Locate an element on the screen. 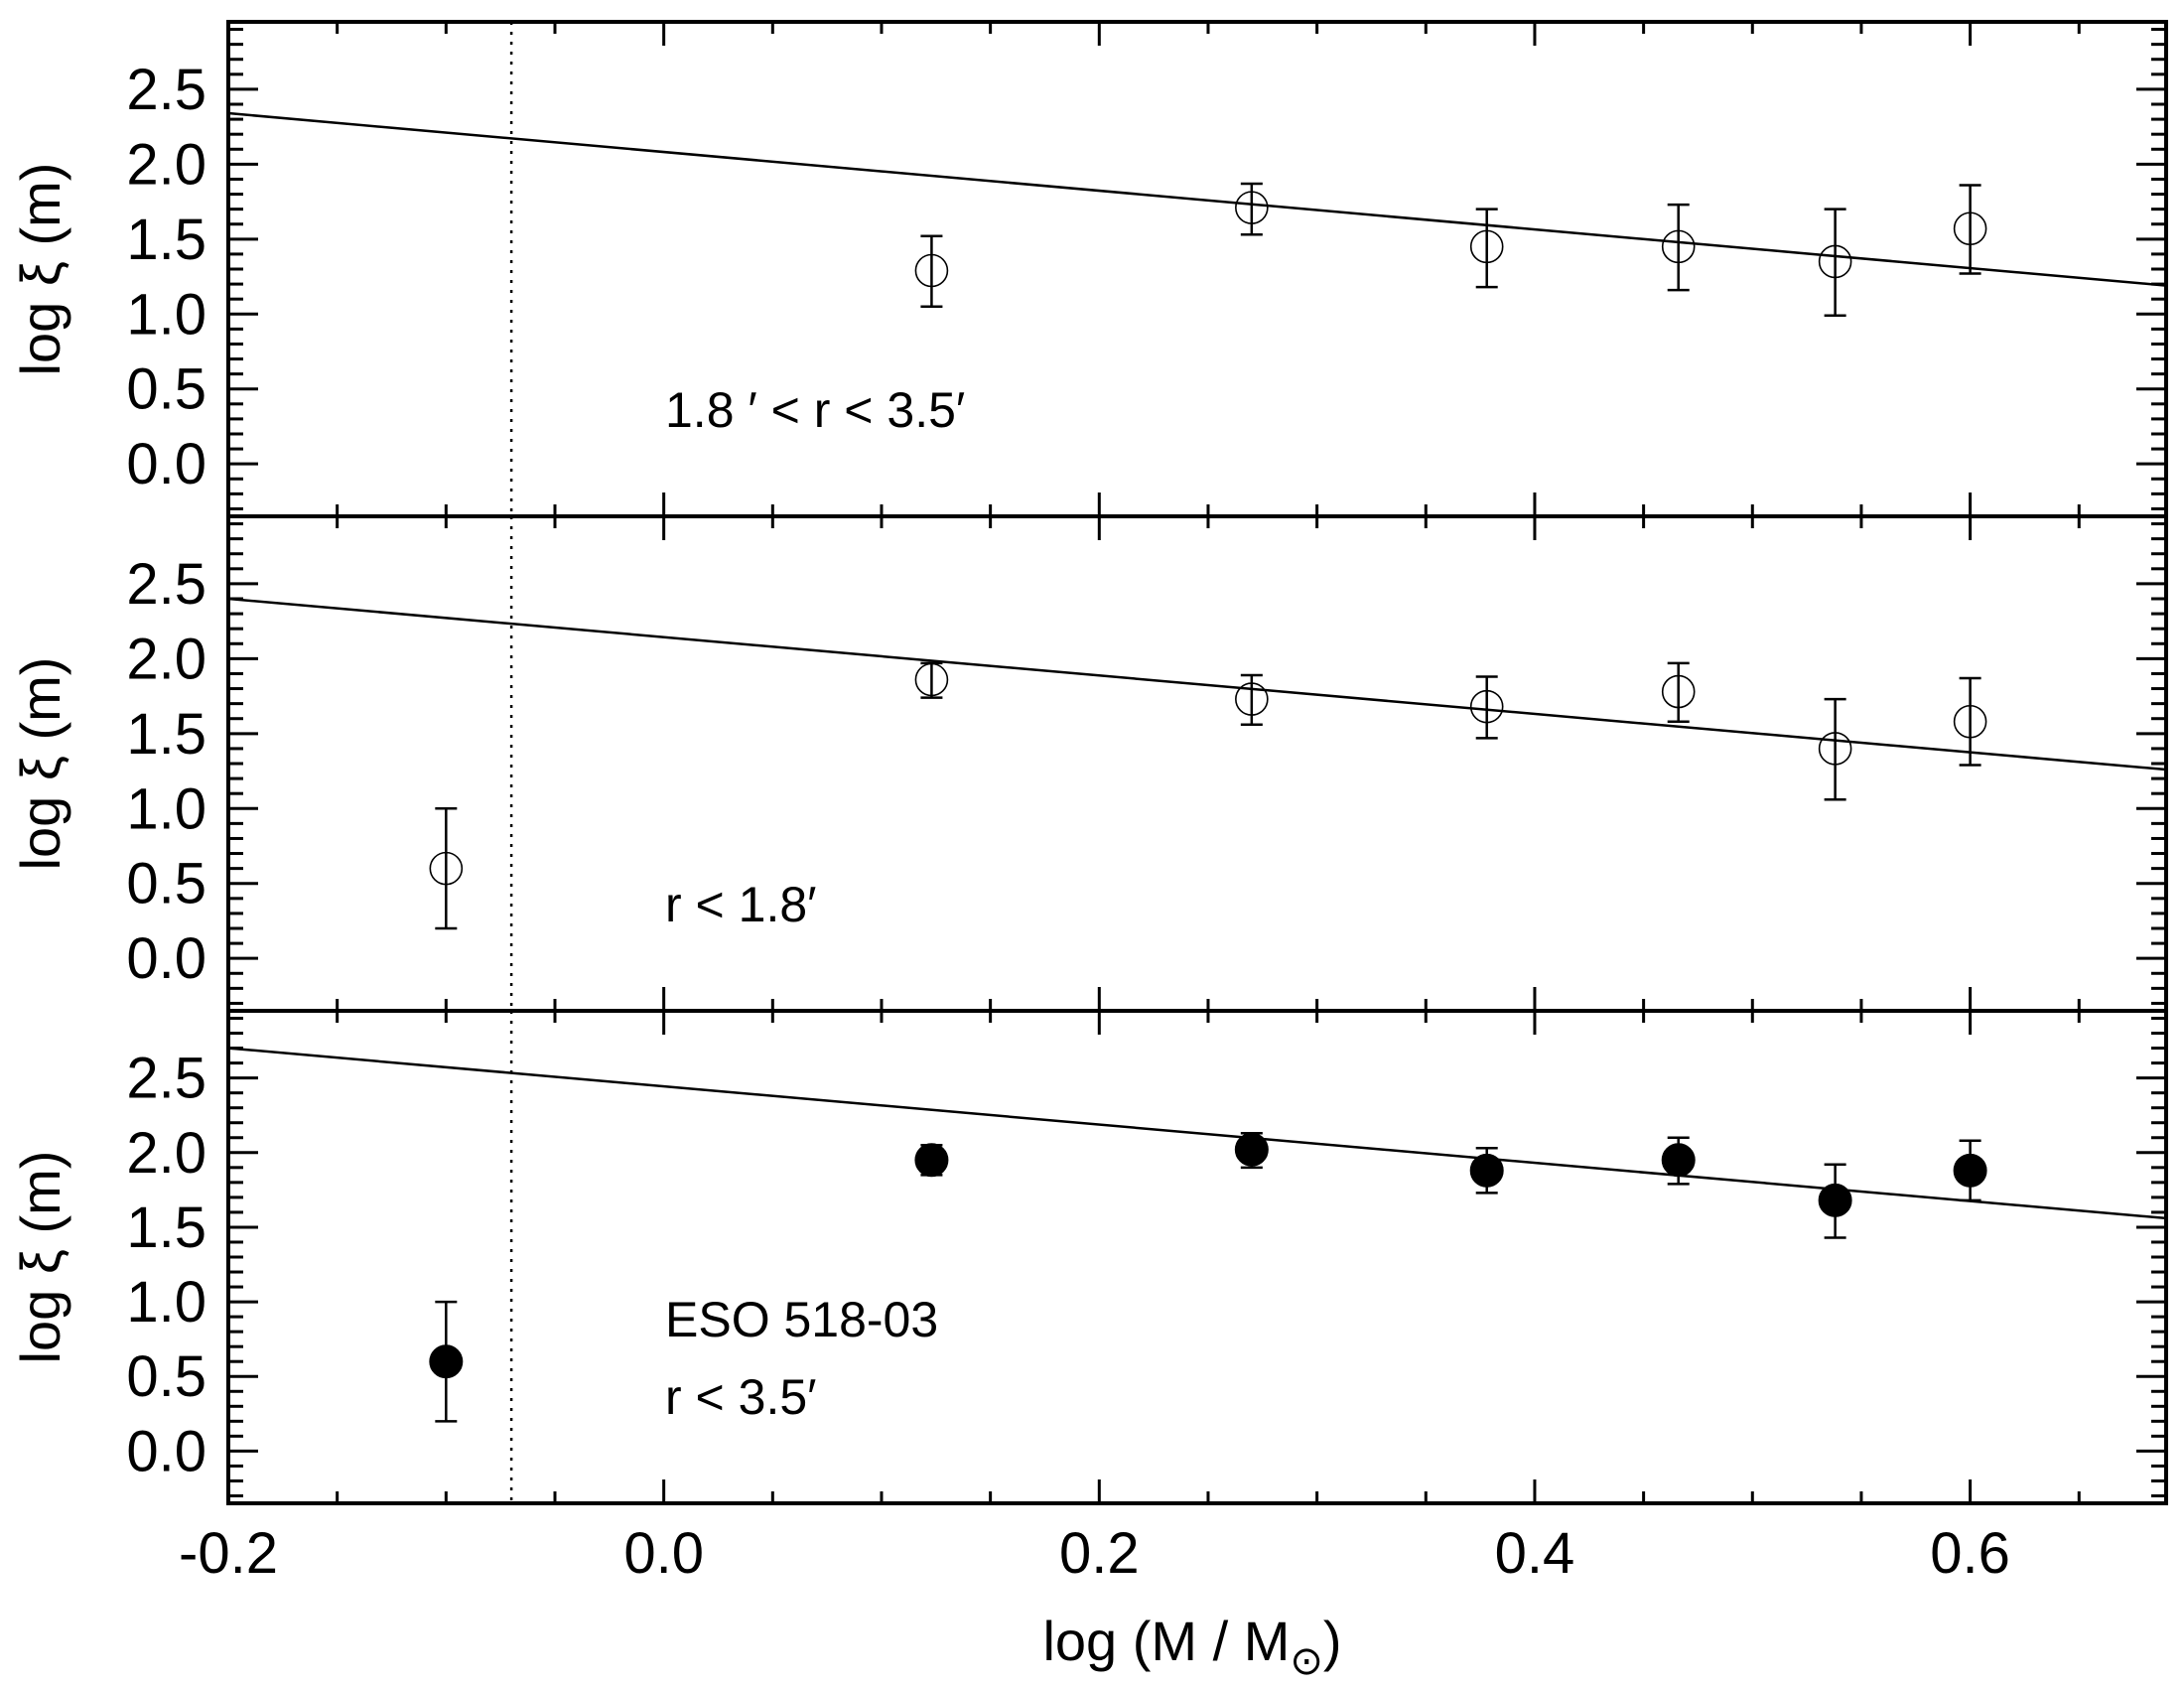 The width and height of the screenshot is (2184, 1688). x-tick-label: 0.0 is located at coordinates (663, 1553).